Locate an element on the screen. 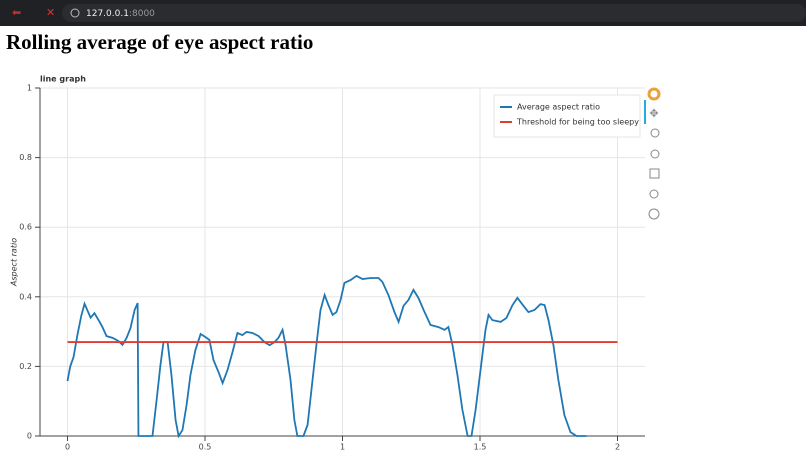 The height and width of the screenshot is (458, 806). pan-tool: ✥ is located at coordinates (653, 113).